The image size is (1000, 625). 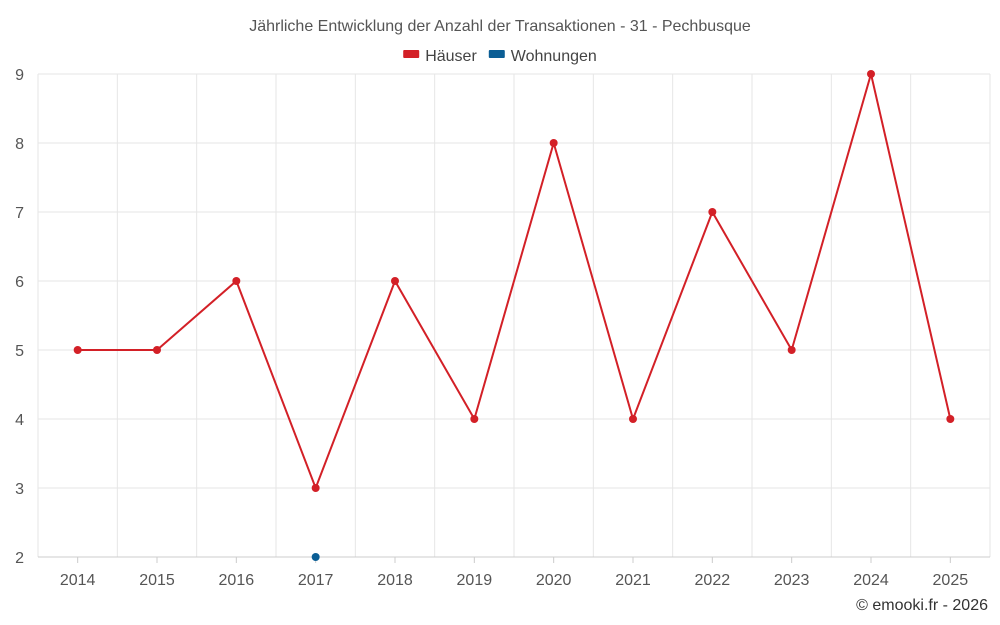 I want to click on x-tick-label: 2019, so click(x=475, y=580).